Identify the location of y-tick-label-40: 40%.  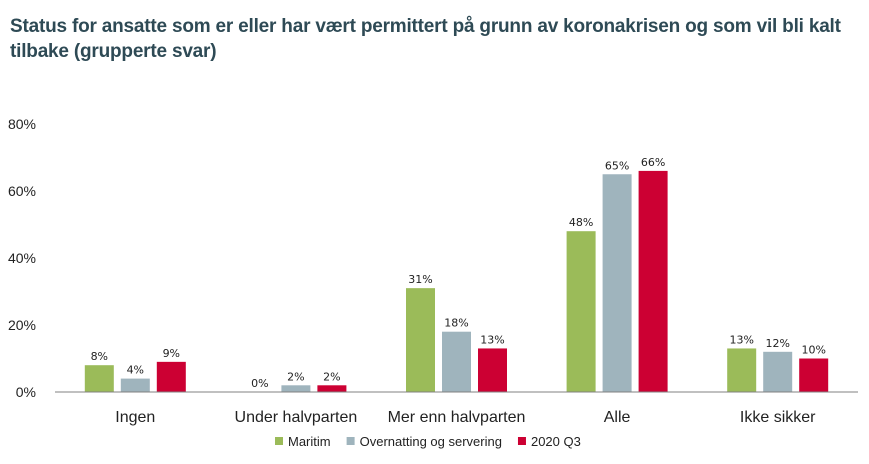
(22, 258).